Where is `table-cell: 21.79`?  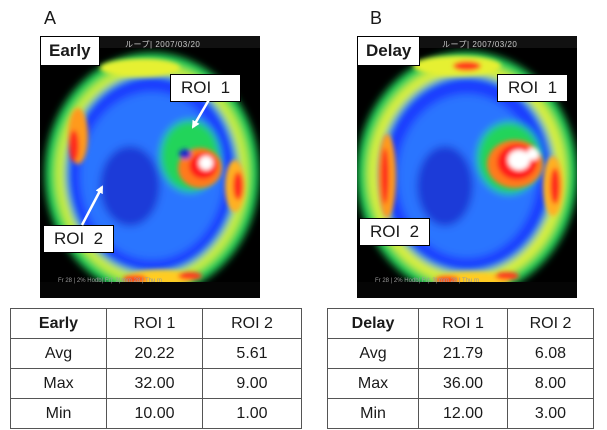 table-cell: 21.79 is located at coordinates (463, 353).